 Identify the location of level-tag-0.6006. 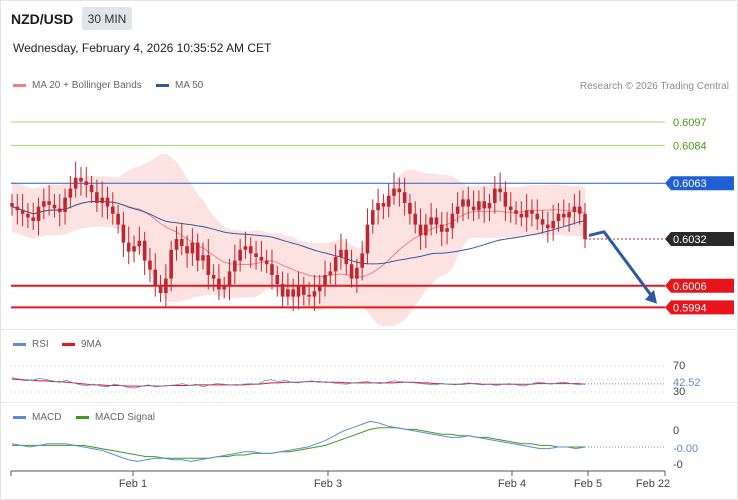
(699, 285).